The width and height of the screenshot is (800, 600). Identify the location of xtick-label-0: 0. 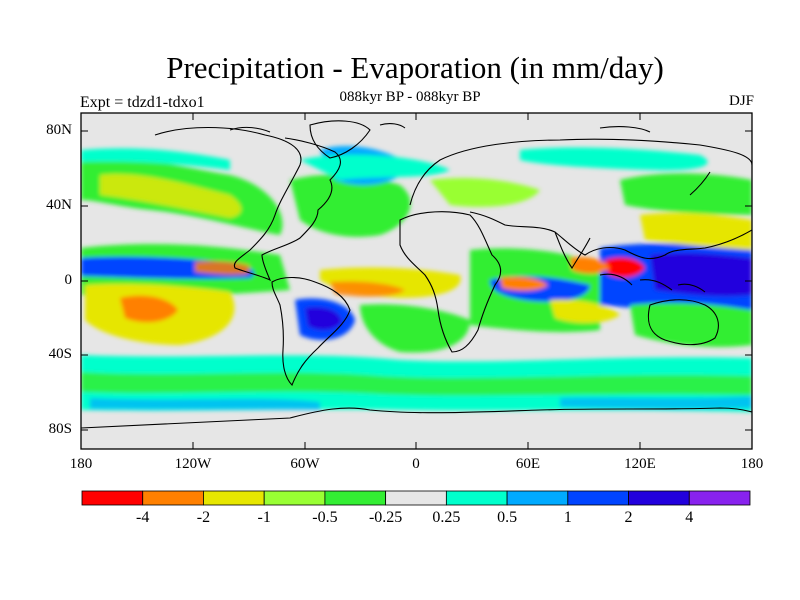
(416, 464).